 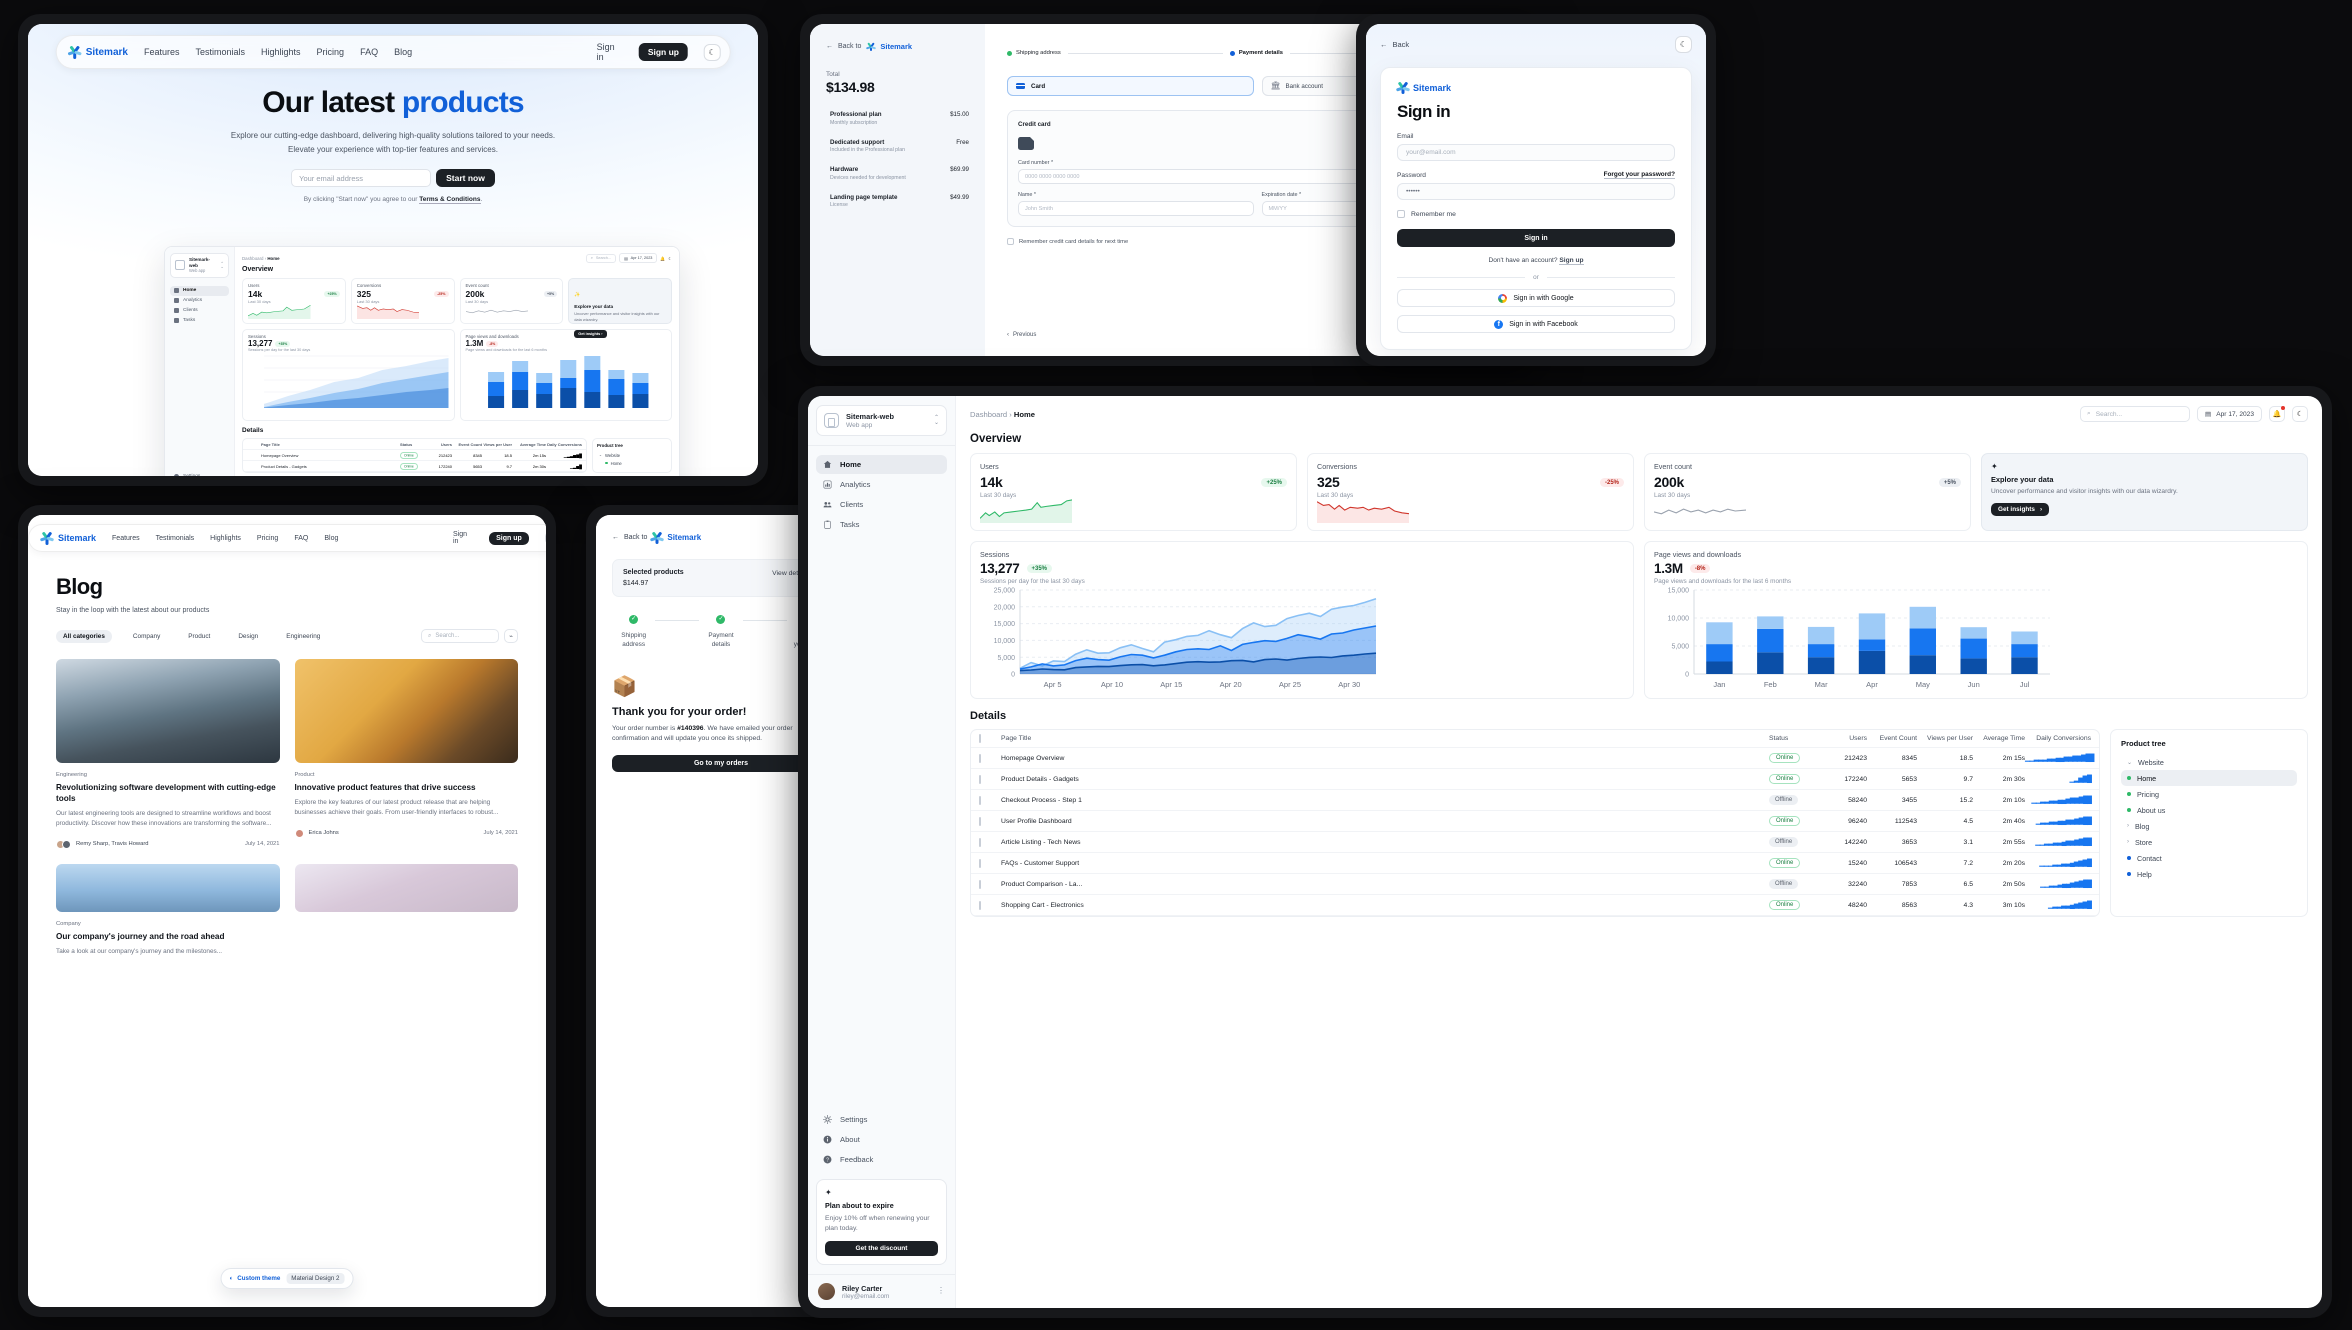 What do you see at coordinates (199, 265) in the screenshot?
I see `preview-app-switcher: Sitemark-web Web app ⌃ ⌄` at bounding box center [199, 265].